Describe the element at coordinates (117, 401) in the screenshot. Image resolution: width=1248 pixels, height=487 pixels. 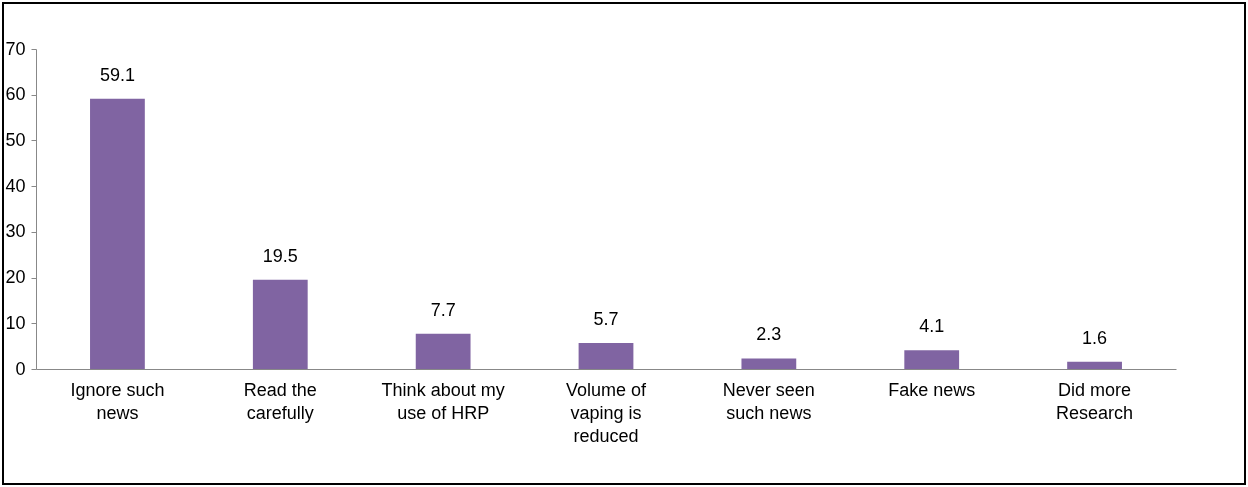
I see `x-tick-label: Ignore such news` at that location.